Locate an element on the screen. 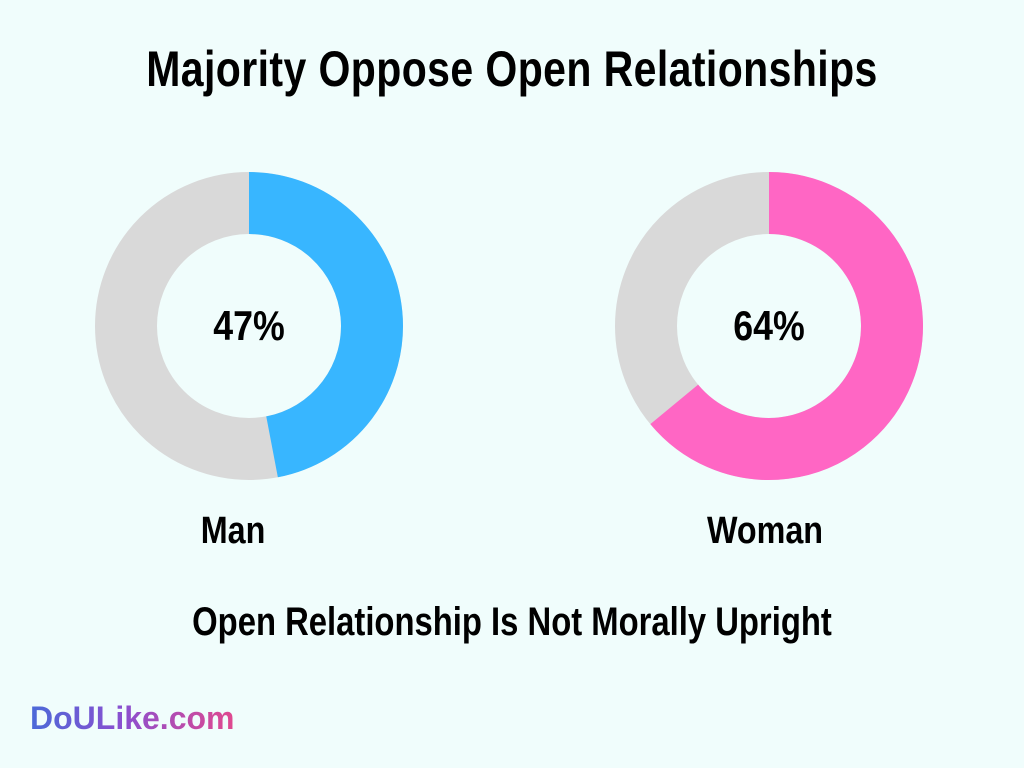 This screenshot has width=1024, height=768. man-percentage-label: 47% is located at coordinates (249, 325).